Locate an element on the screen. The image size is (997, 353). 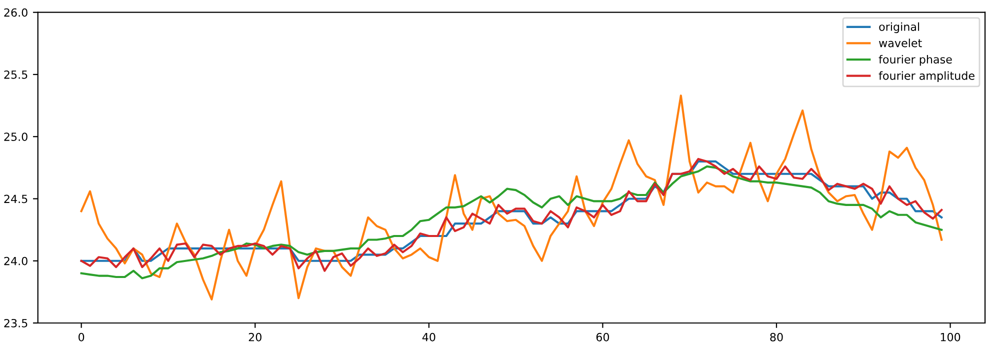
x-tick-label: 0 is located at coordinates (81, 337).